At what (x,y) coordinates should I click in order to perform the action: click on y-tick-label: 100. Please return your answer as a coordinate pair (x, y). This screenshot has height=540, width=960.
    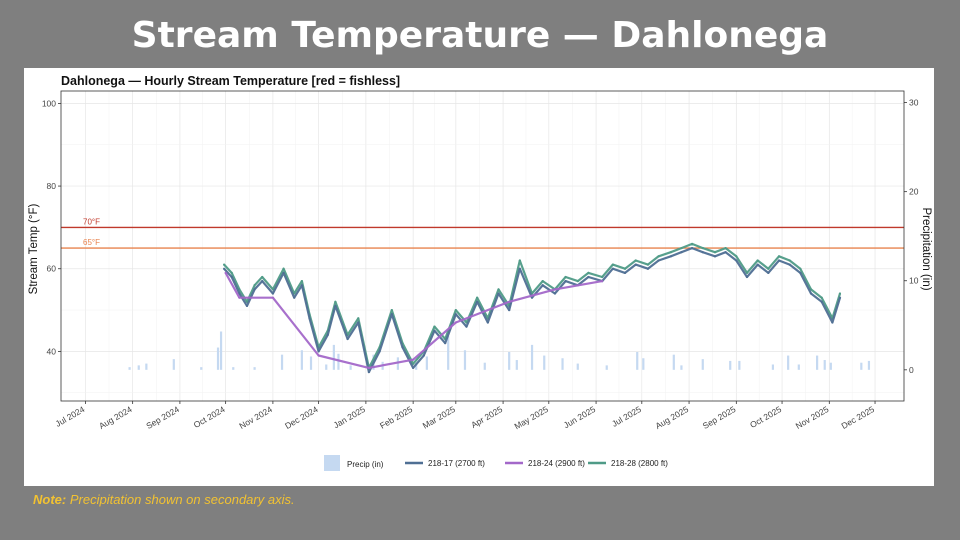
    Looking at the image, I should click on (49, 103).